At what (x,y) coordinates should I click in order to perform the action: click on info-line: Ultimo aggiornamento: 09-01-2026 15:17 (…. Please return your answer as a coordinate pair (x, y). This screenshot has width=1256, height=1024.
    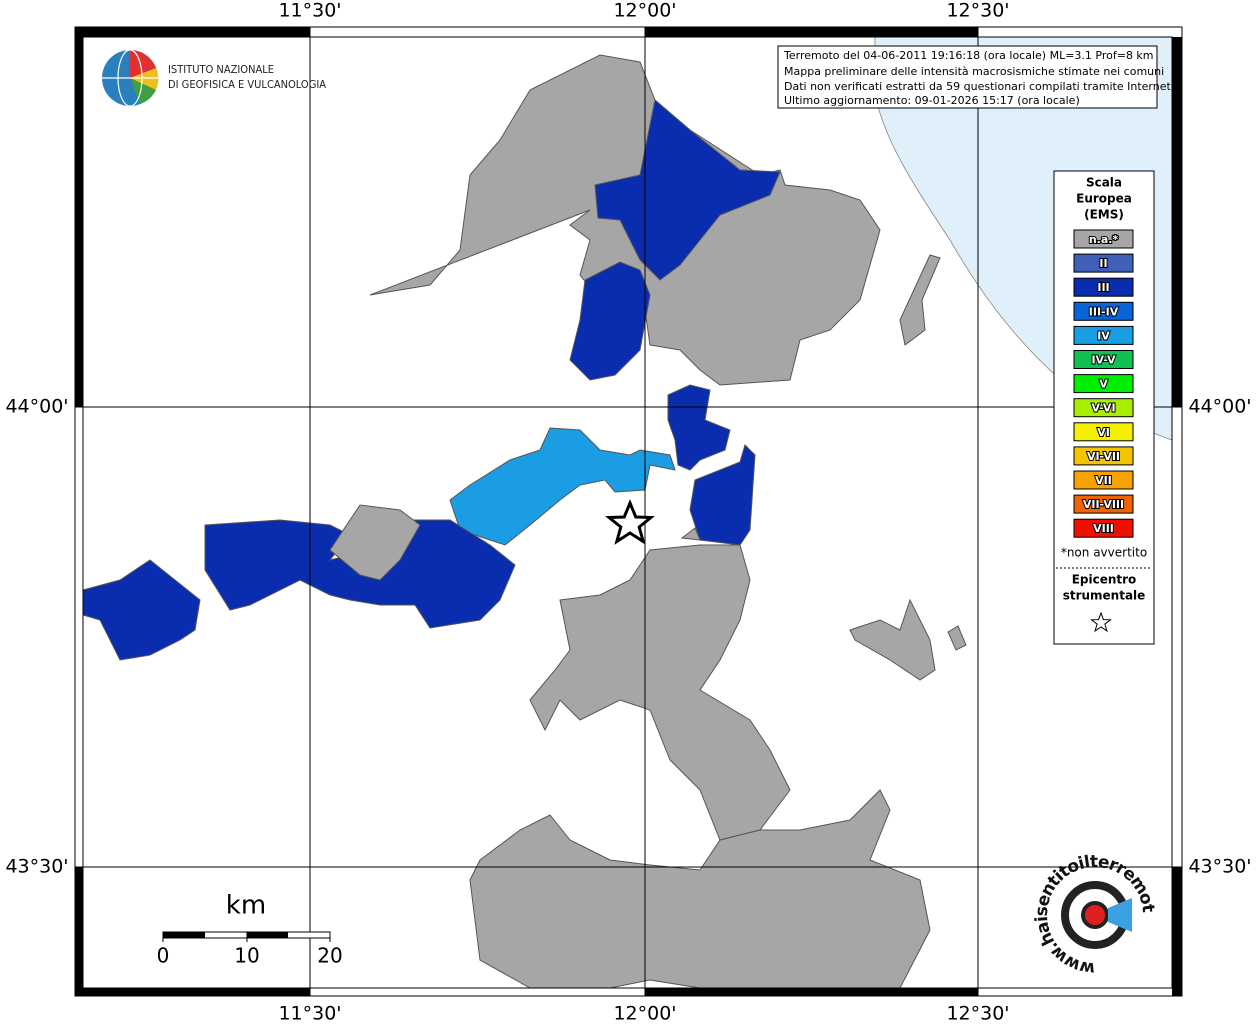
    Looking at the image, I should click on (932, 100).